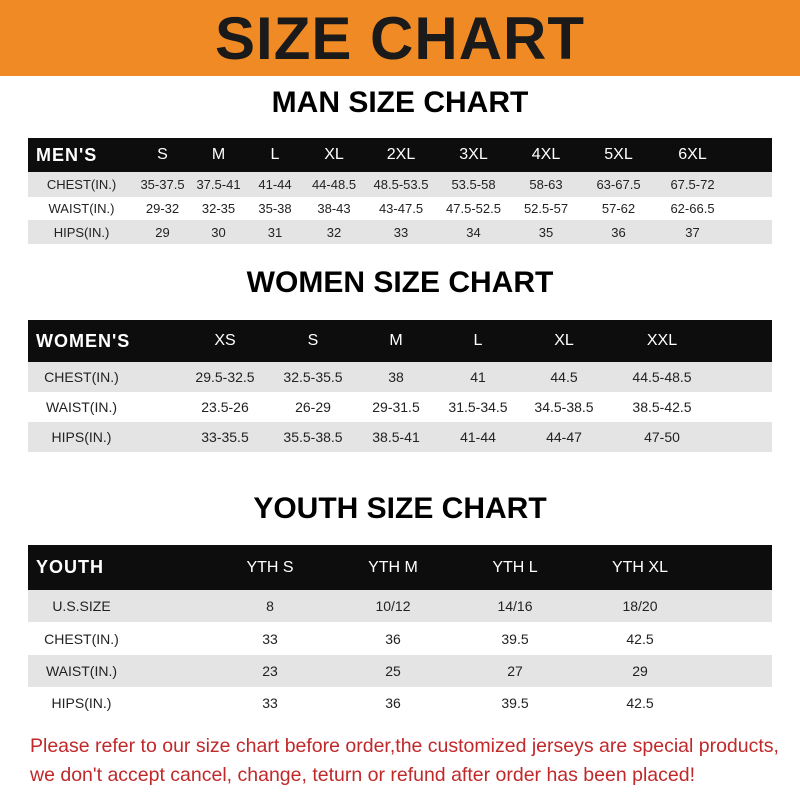 Image resolution: width=800 pixels, height=800 pixels. Describe the element at coordinates (334, 232) in the screenshot. I see `measurement-cell: 32` at that location.